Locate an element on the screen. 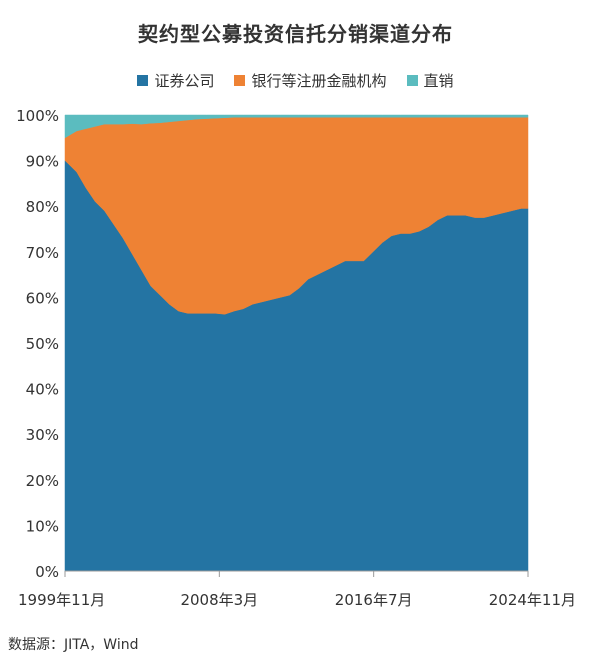 The height and width of the screenshot is (667, 591). legend-label-securities: 证券公司 is located at coordinates (184, 81).